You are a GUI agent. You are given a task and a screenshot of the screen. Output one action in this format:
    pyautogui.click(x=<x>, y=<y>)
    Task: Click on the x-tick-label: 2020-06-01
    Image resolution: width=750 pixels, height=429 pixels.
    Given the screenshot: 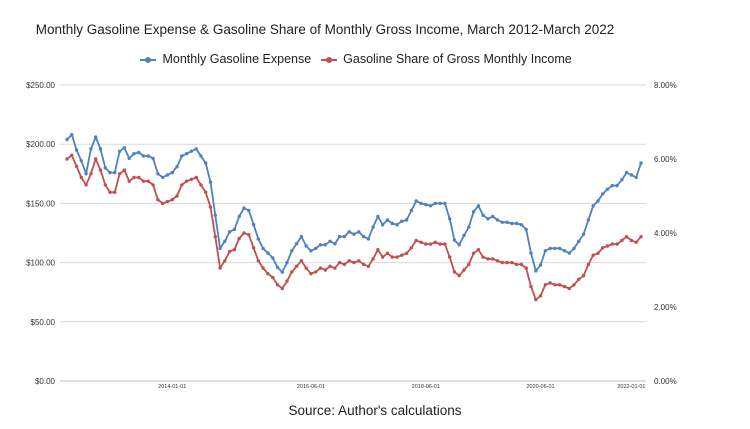 What is the action you would take?
    pyautogui.click(x=540, y=387)
    